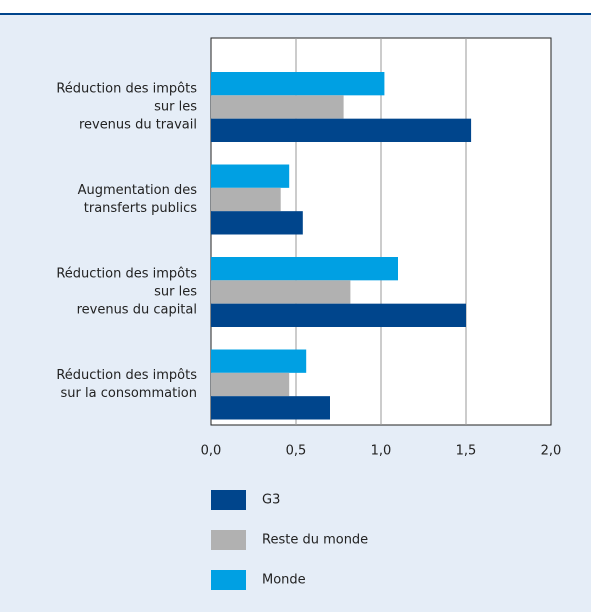 This screenshot has height=616, width=591. What do you see at coordinates (138, 125) in the screenshot?
I see `y-tick-label: revenus du travail` at bounding box center [138, 125].